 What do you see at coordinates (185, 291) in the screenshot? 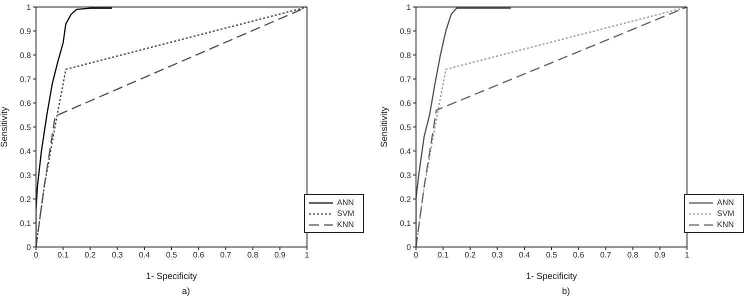
I see `text: a)` at bounding box center [185, 291].